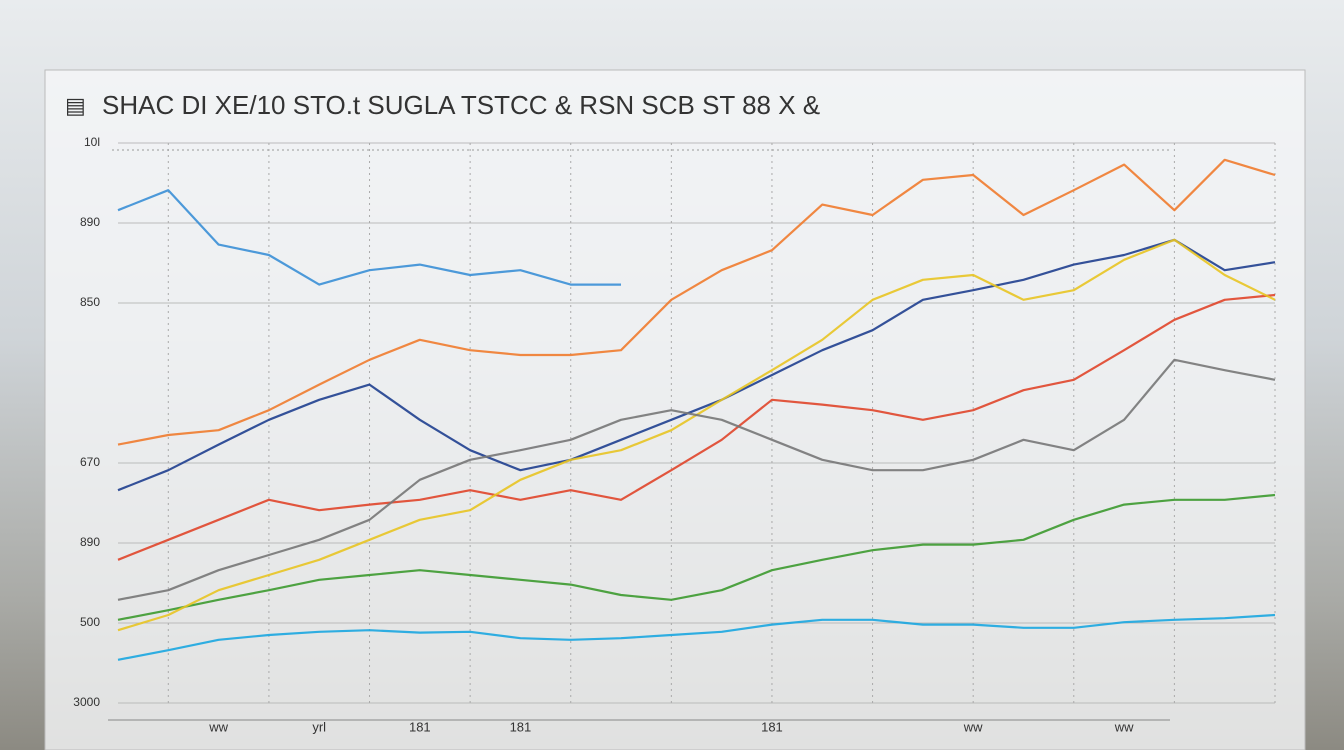 The image size is (1344, 750). What do you see at coordinates (319, 726) in the screenshot?
I see `x-tick-label: yrl` at bounding box center [319, 726].